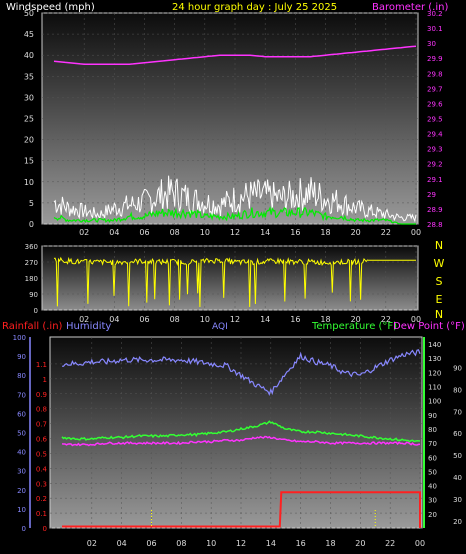 This screenshot has height=554, width=466. I want to click on baro-tick-label: 29.4, so click(435, 135).